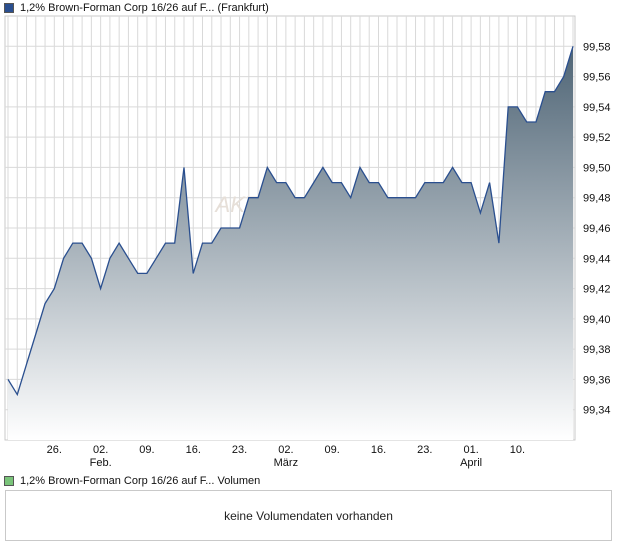 The width and height of the screenshot is (620, 546). I want to click on x-tick-label: 01., so click(470, 450).